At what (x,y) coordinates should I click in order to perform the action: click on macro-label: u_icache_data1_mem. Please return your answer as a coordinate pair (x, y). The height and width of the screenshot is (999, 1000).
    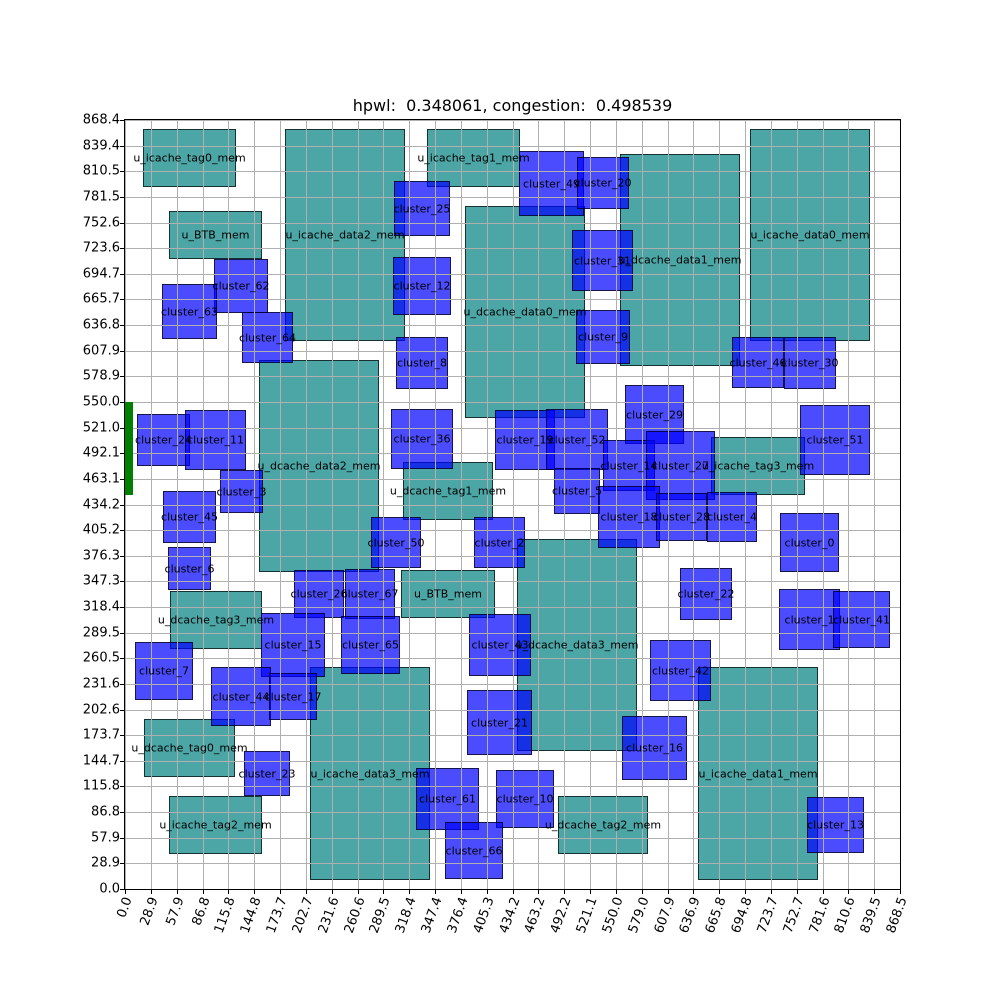
    Looking at the image, I should click on (758, 773).